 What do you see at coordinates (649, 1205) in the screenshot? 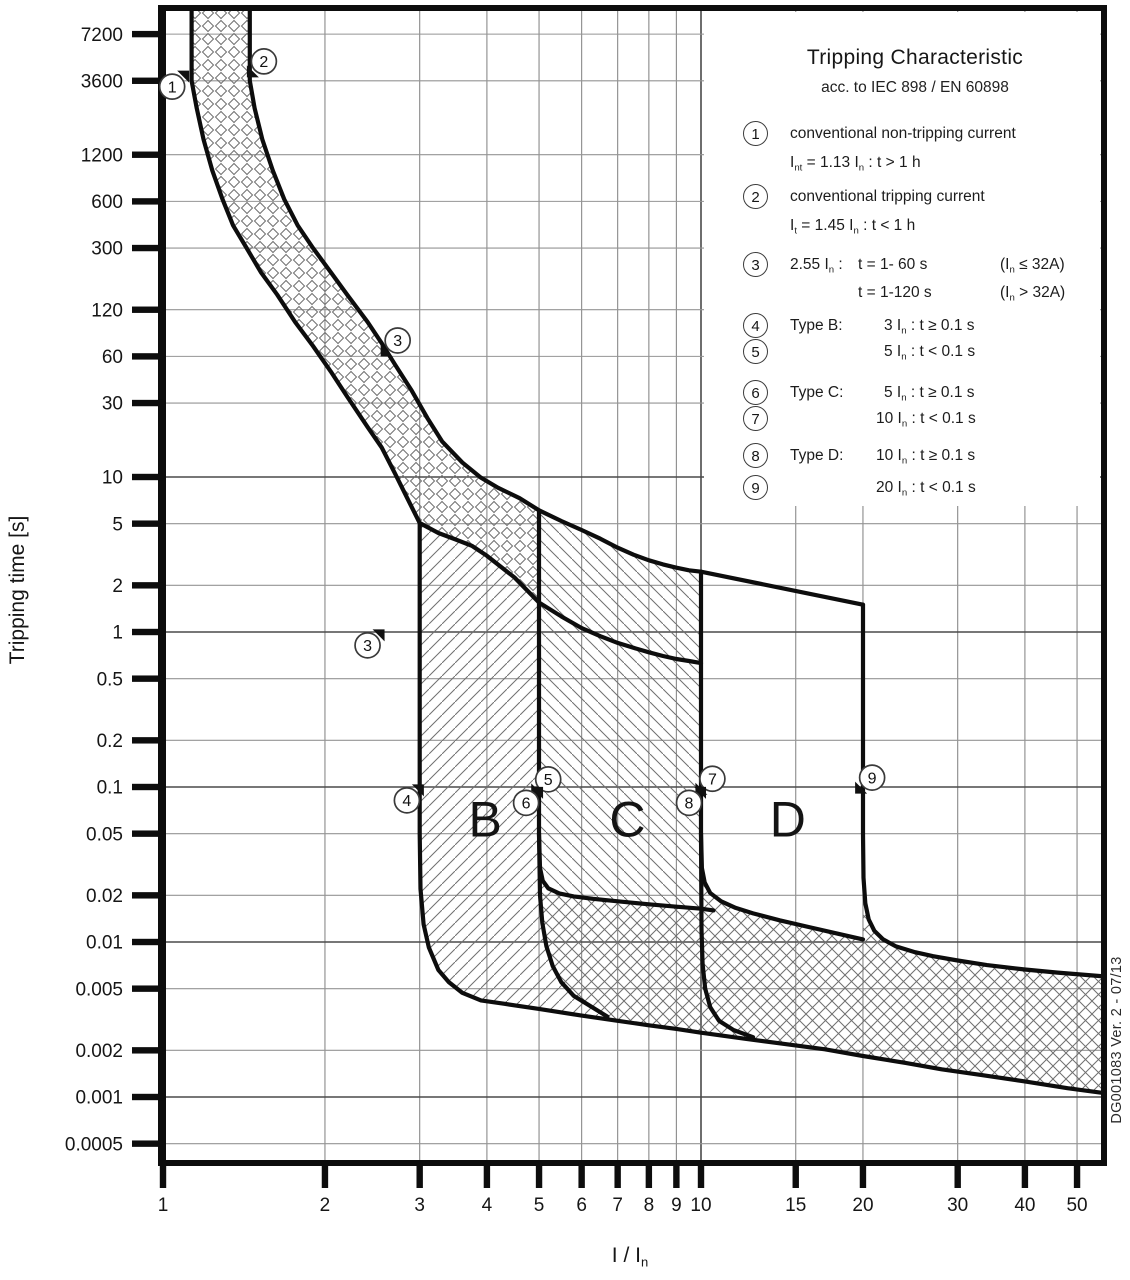
I see `x-tick-label: 8` at bounding box center [649, 1205].